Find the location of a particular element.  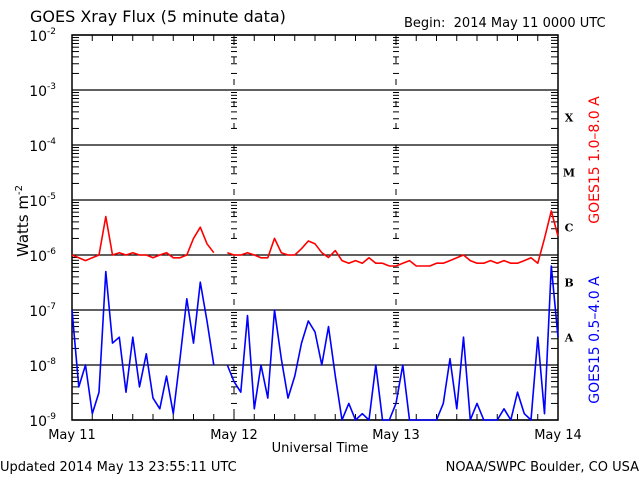

chart-subtitle: Begin: 2014 May 11 0000 UTC is located at coordinates (505, 23).